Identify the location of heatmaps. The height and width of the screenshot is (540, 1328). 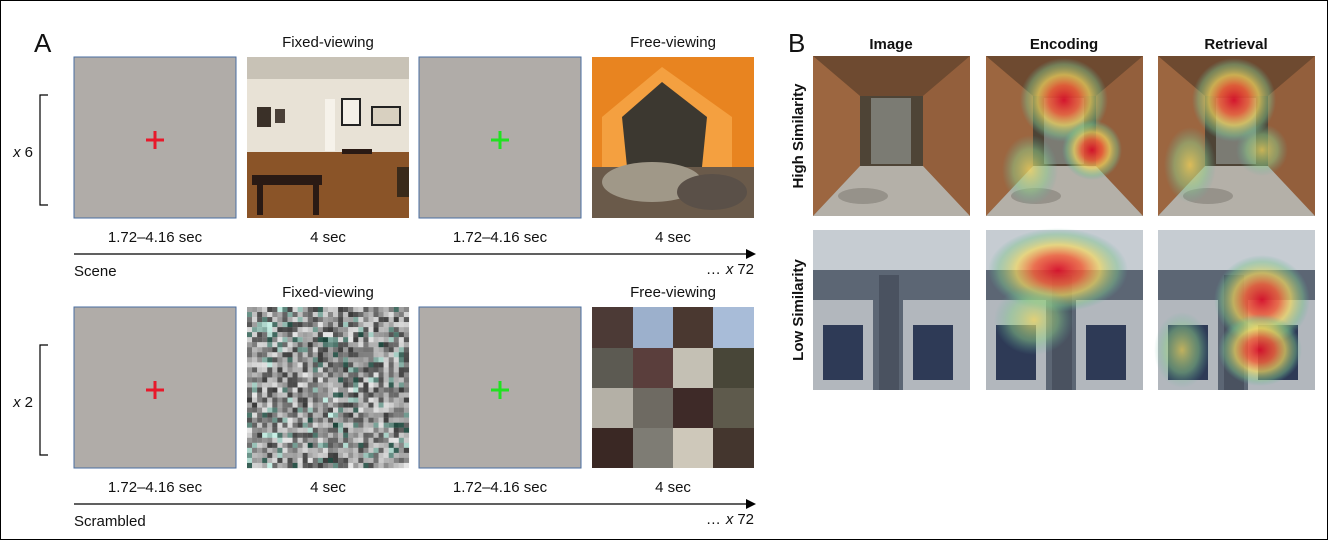
(1149, 223).